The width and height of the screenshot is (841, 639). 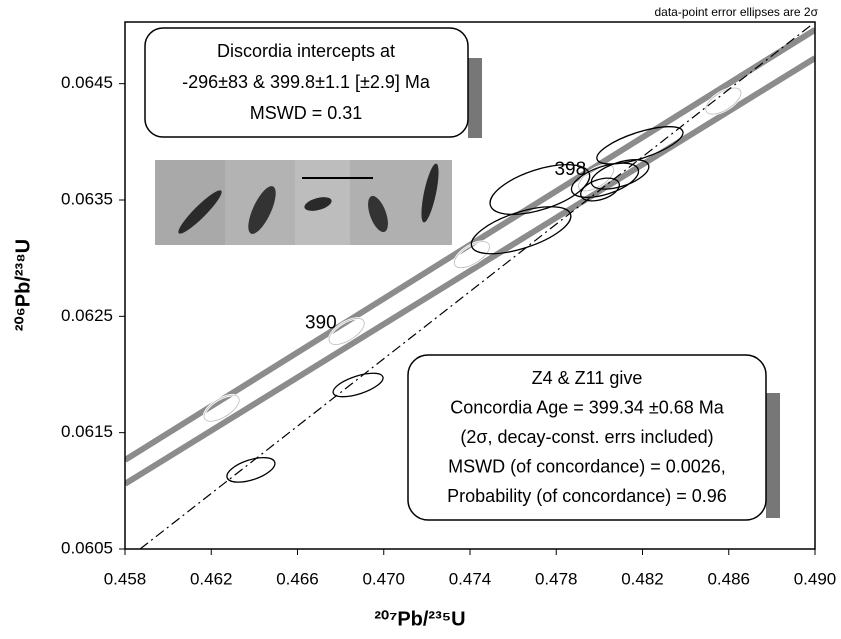 I want to click on x-axis-label: ²⁰⁷Pb/²³⁵U, so click(x=419, y=619).